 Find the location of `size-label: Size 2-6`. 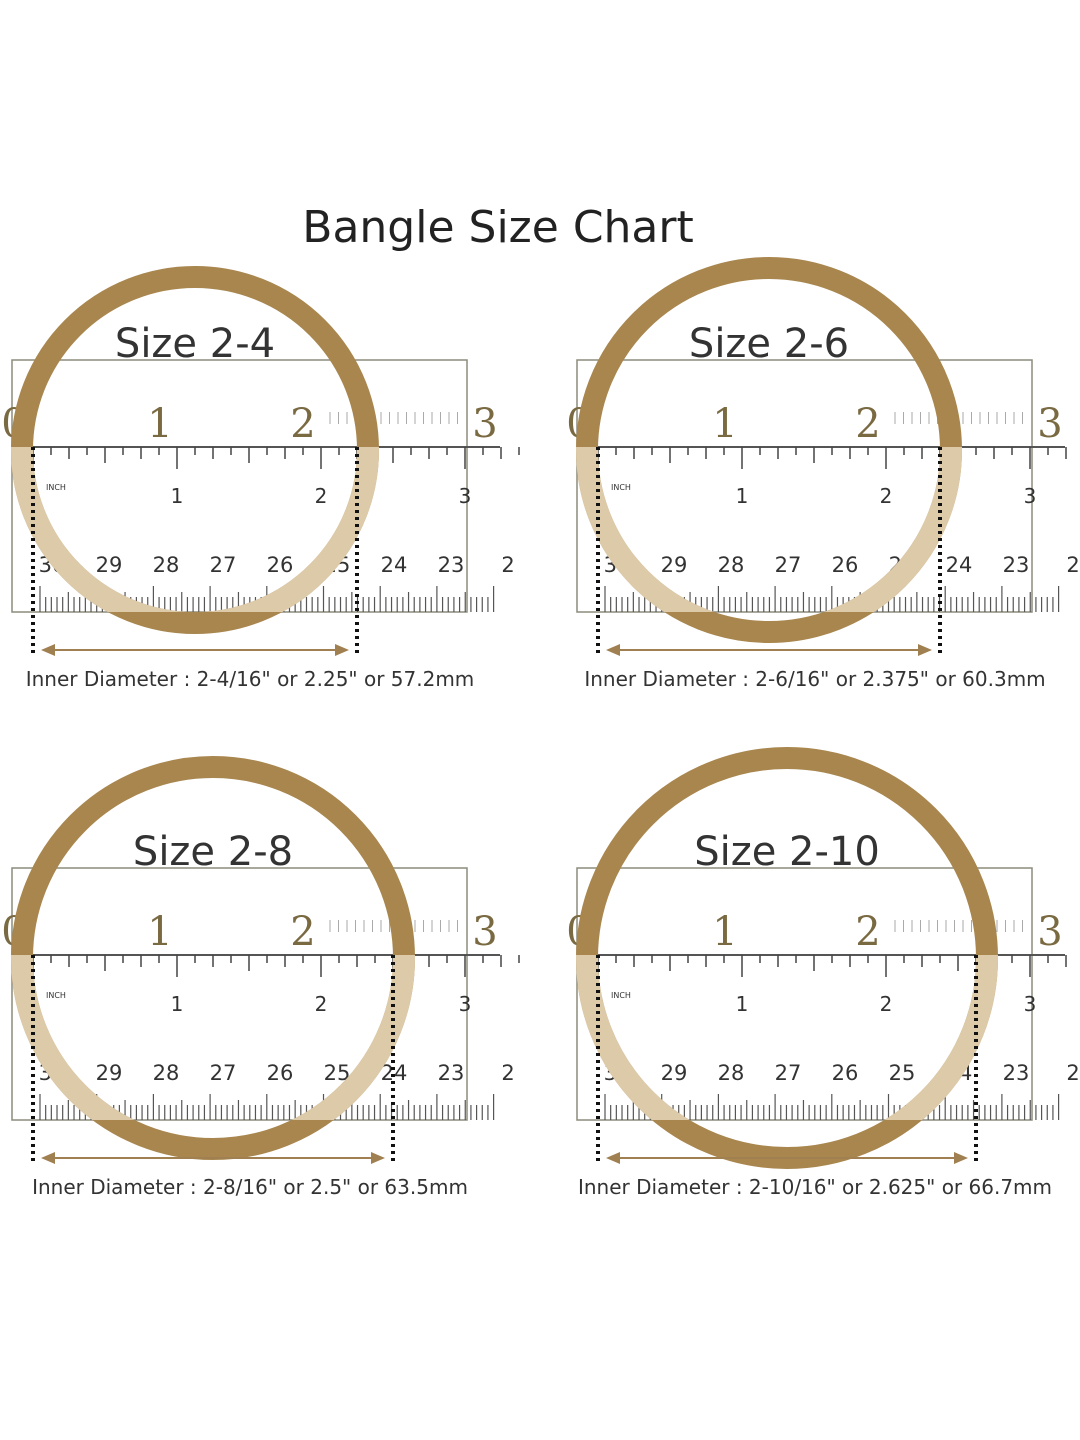

size-label: Size 2-6 is located at coordinates (769, 344).